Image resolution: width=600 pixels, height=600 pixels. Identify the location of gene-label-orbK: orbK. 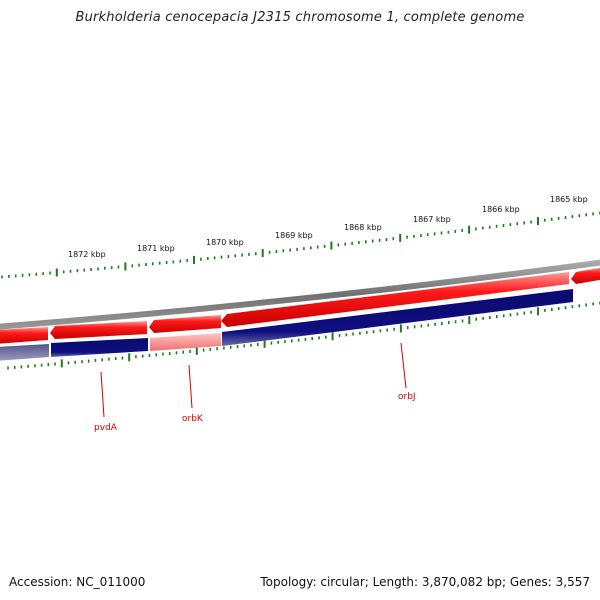
(193, 419).